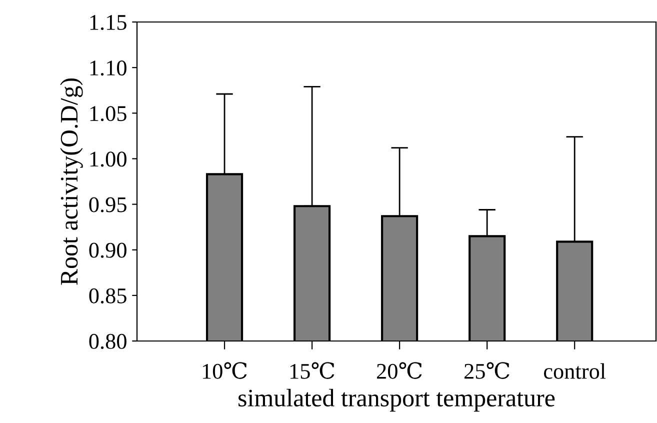 The image size is (657, 423). Describe the element at coordinates (575, 371) in the screenshot. I see `x-tick-label: control` at that location.